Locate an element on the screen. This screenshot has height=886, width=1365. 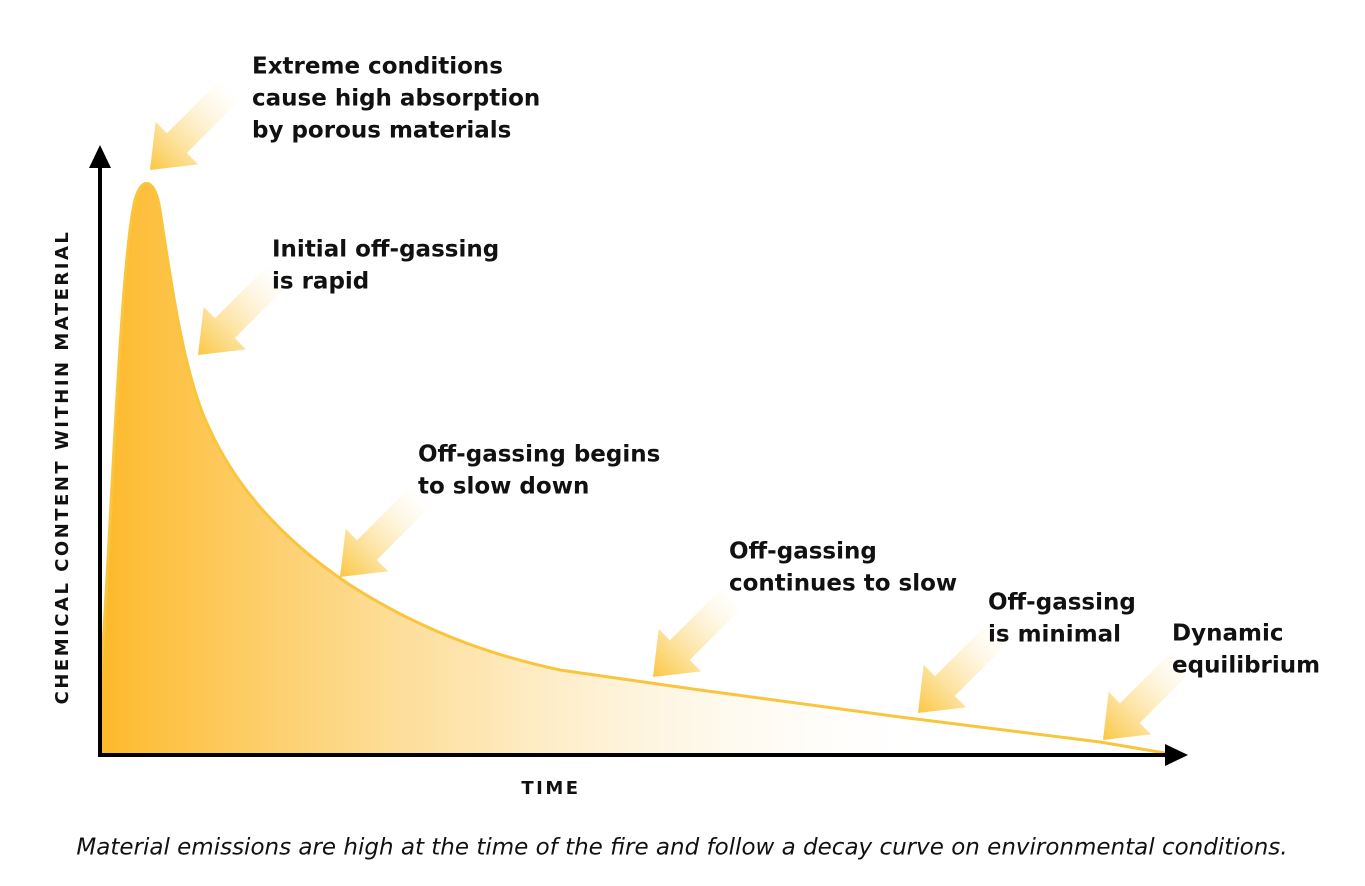
annotation-line: Off-gassing begins is located at coordinates (539, 455).